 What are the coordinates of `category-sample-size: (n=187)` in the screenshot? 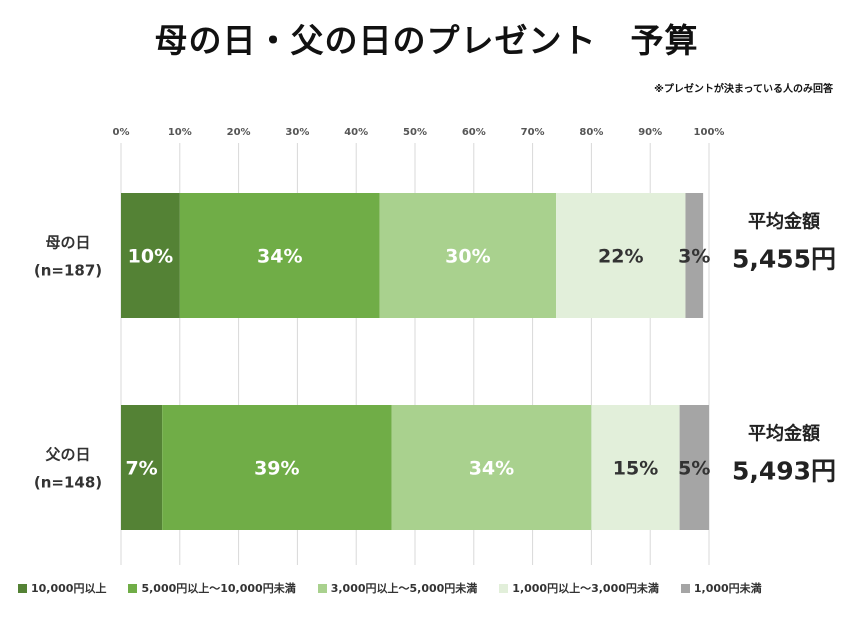 It's located at (68, 271).